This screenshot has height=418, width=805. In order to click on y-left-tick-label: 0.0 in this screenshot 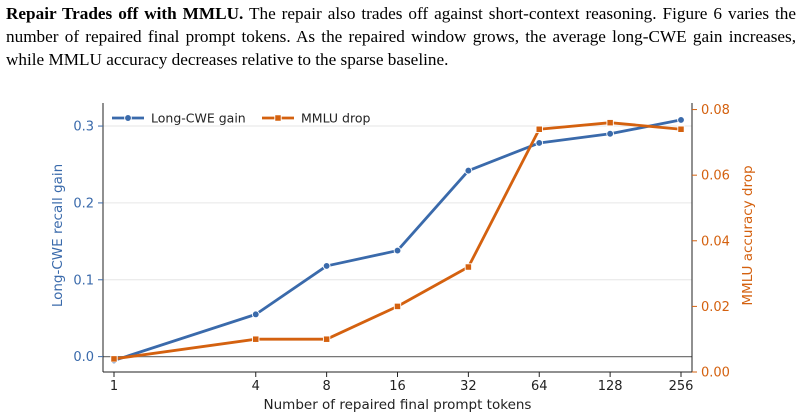, I will do `click(83, 357)`.